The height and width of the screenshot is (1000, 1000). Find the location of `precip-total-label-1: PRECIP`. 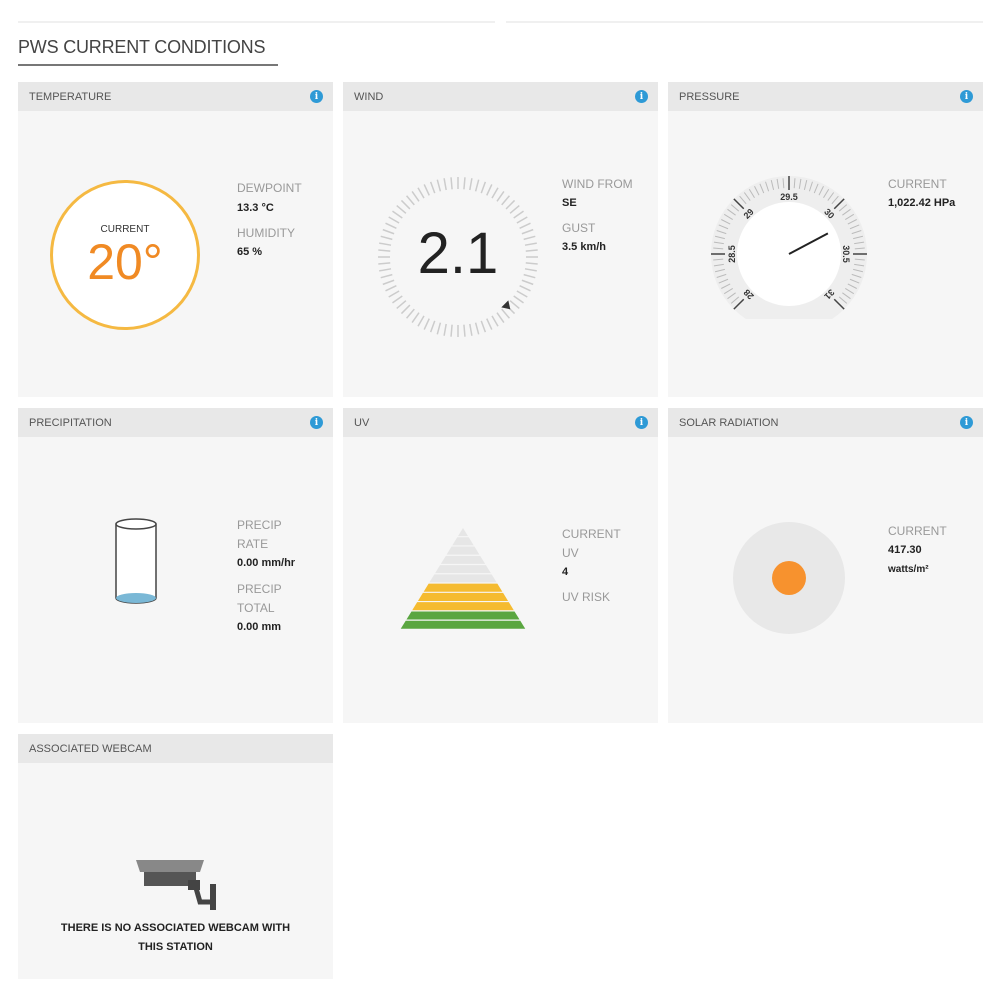

precip-total-label-1: PRECIP is located at coordinates (259, 589).